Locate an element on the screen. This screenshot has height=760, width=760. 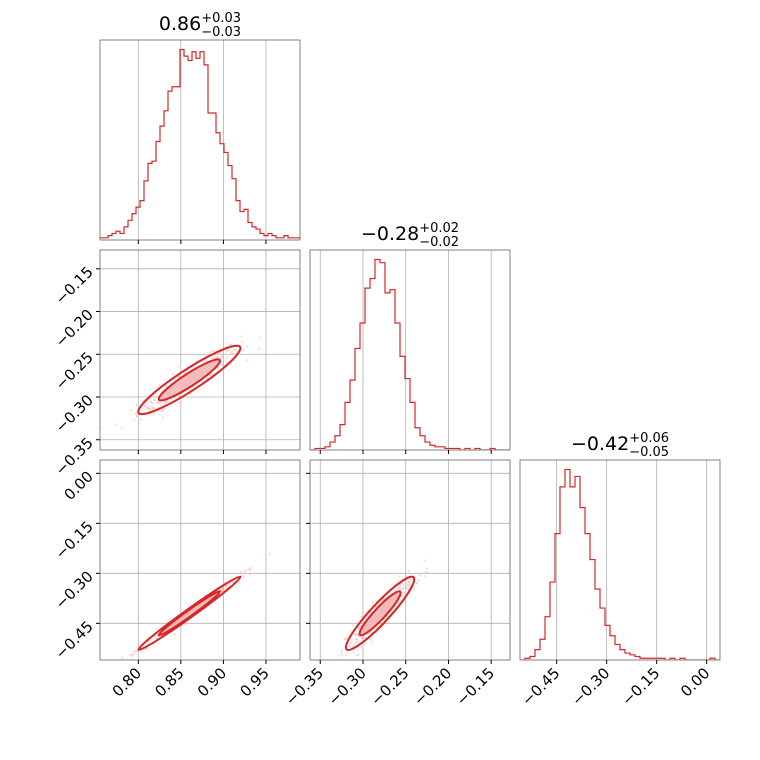
y-tick-label: −0.30 is located at coordinates (74, 589).